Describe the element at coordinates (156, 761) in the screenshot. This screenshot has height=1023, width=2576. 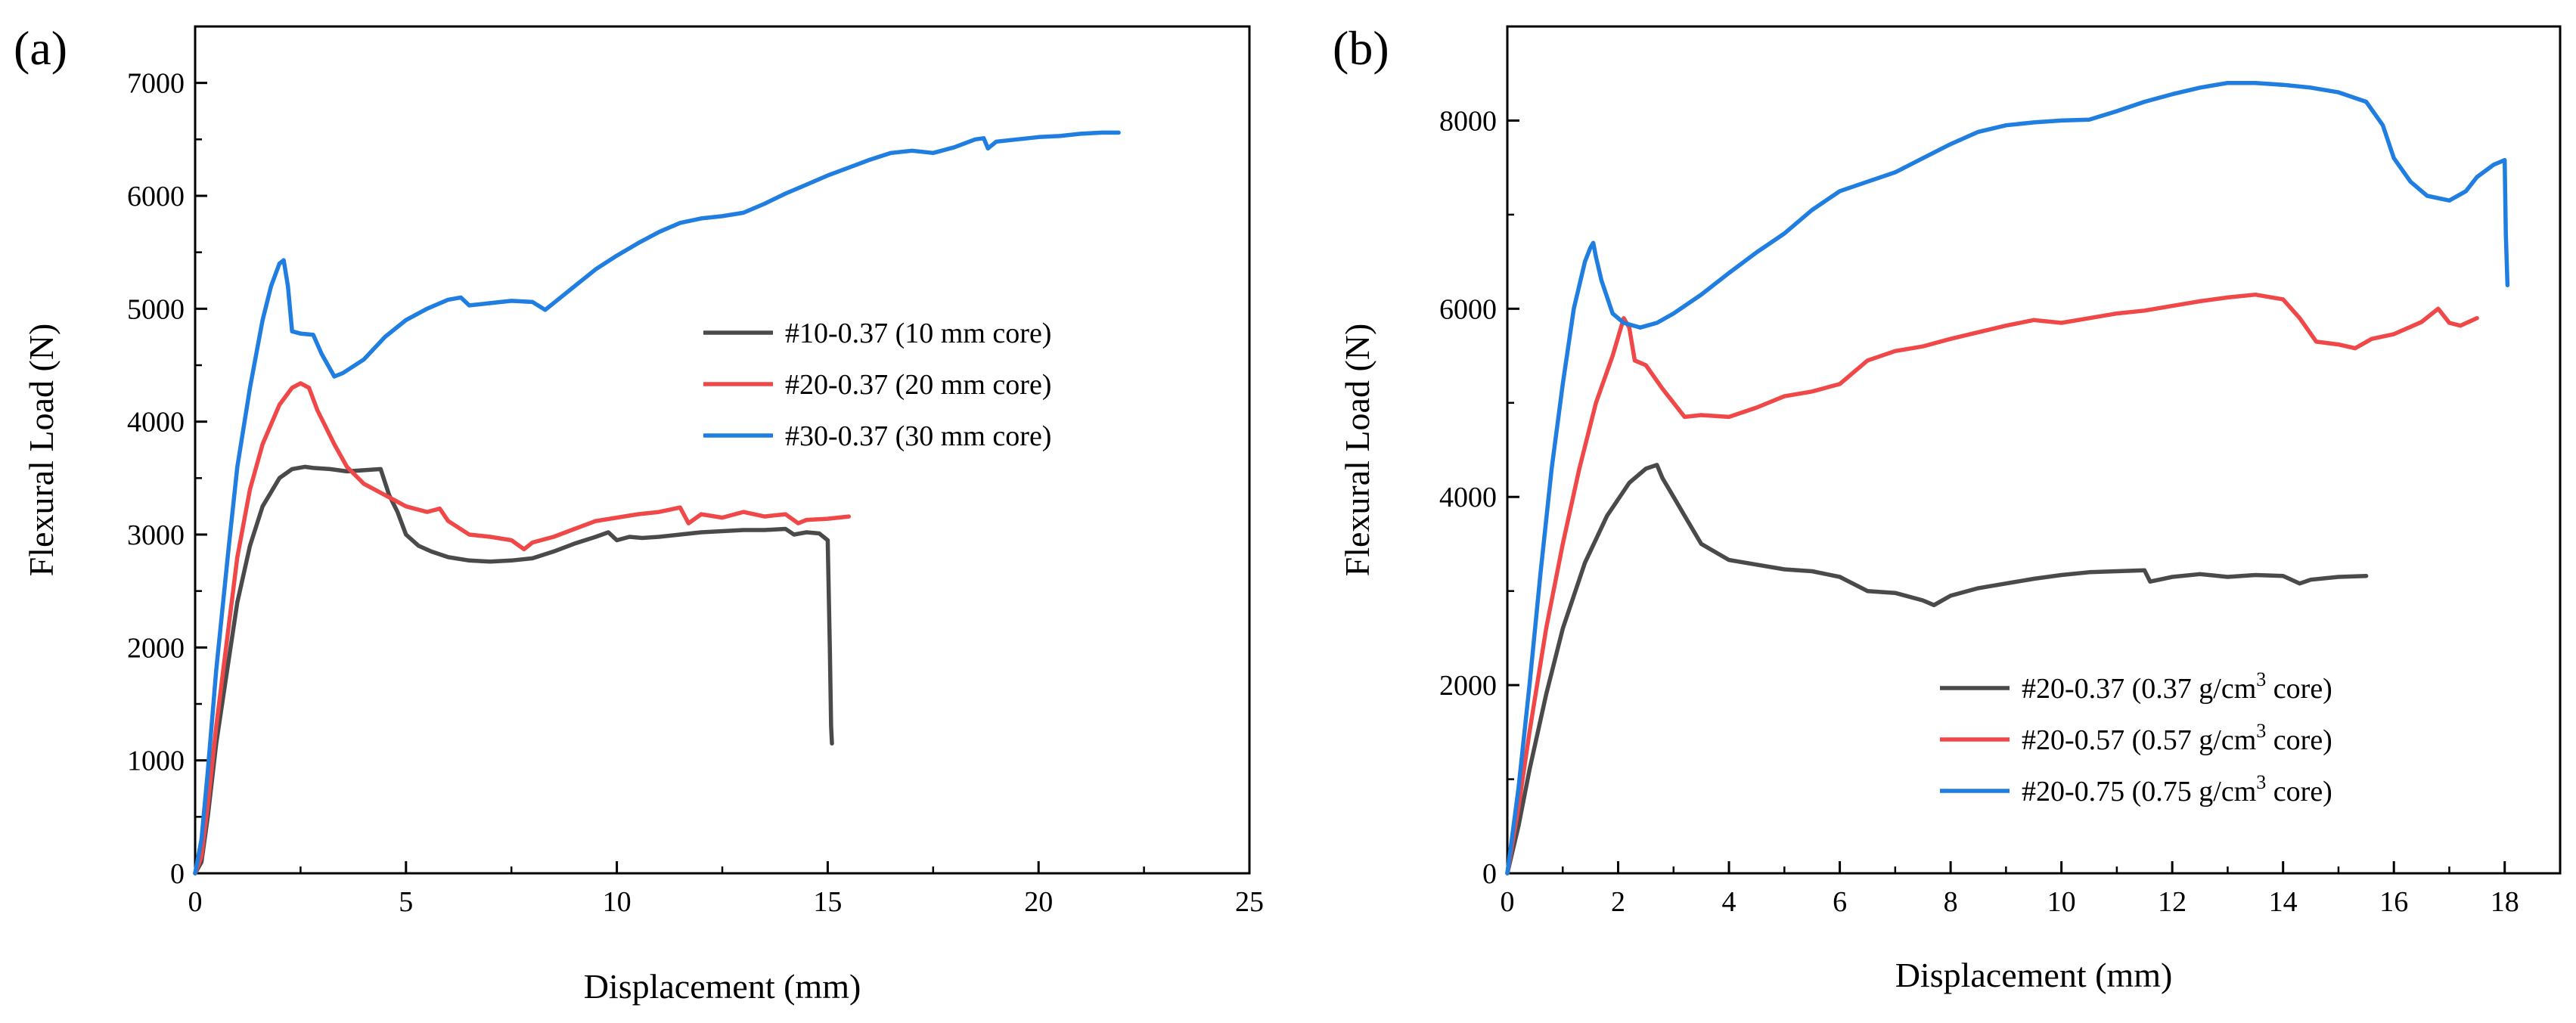
I see `y-tick-label: 1000` at that location.